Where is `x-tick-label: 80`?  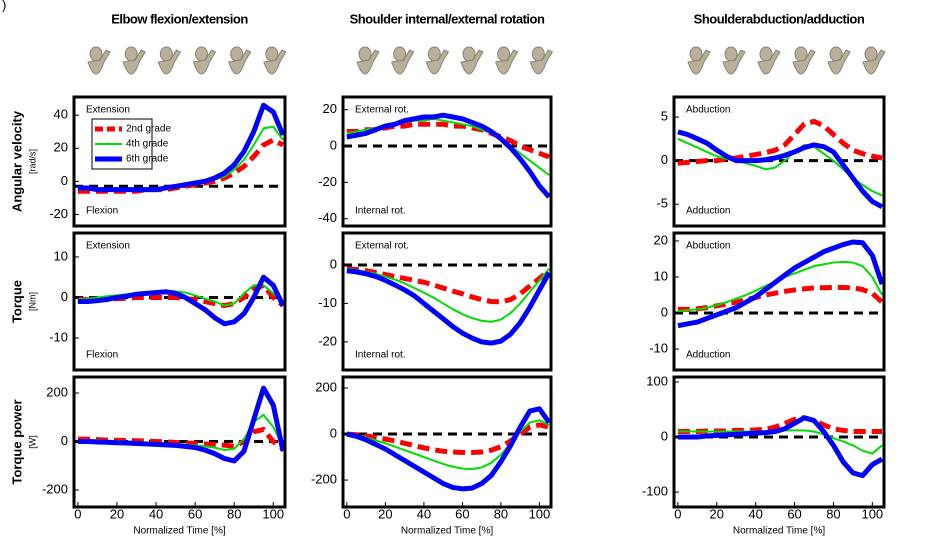
x-tick-label: 80 is located at coordinates (234, 513).